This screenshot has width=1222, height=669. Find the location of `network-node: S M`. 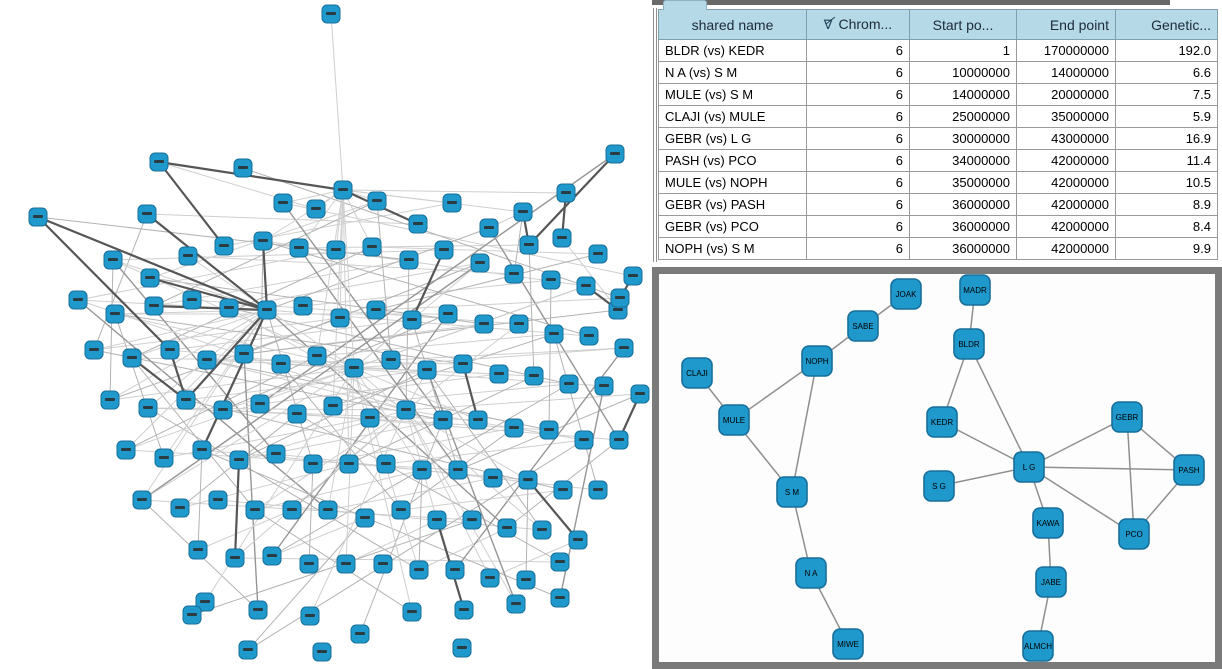

network-node: S M is located at coordinates (792, 492).